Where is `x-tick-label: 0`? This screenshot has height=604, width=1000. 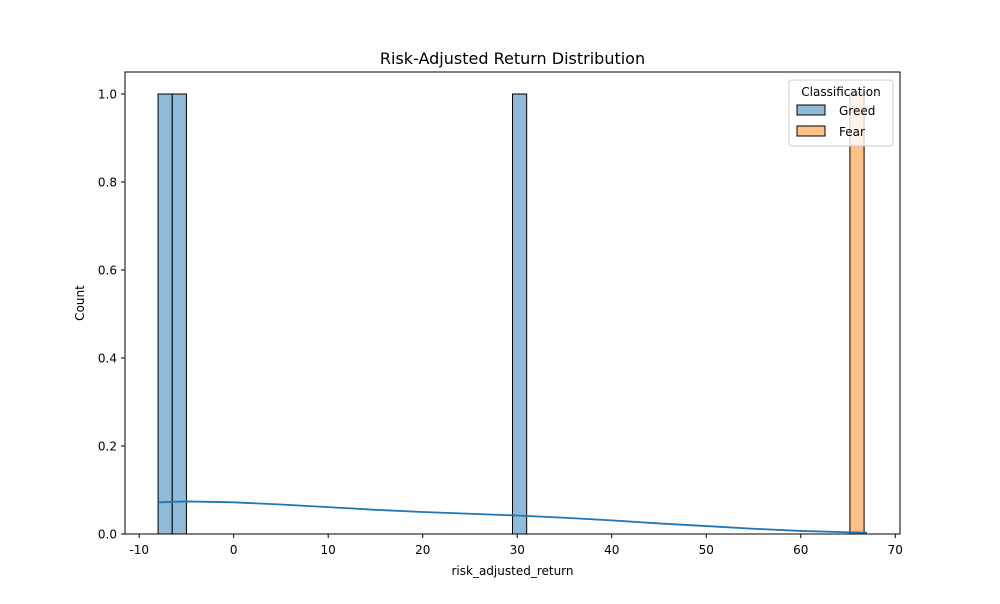
x-tick-label: 0 is located at coordinates (234, 550).